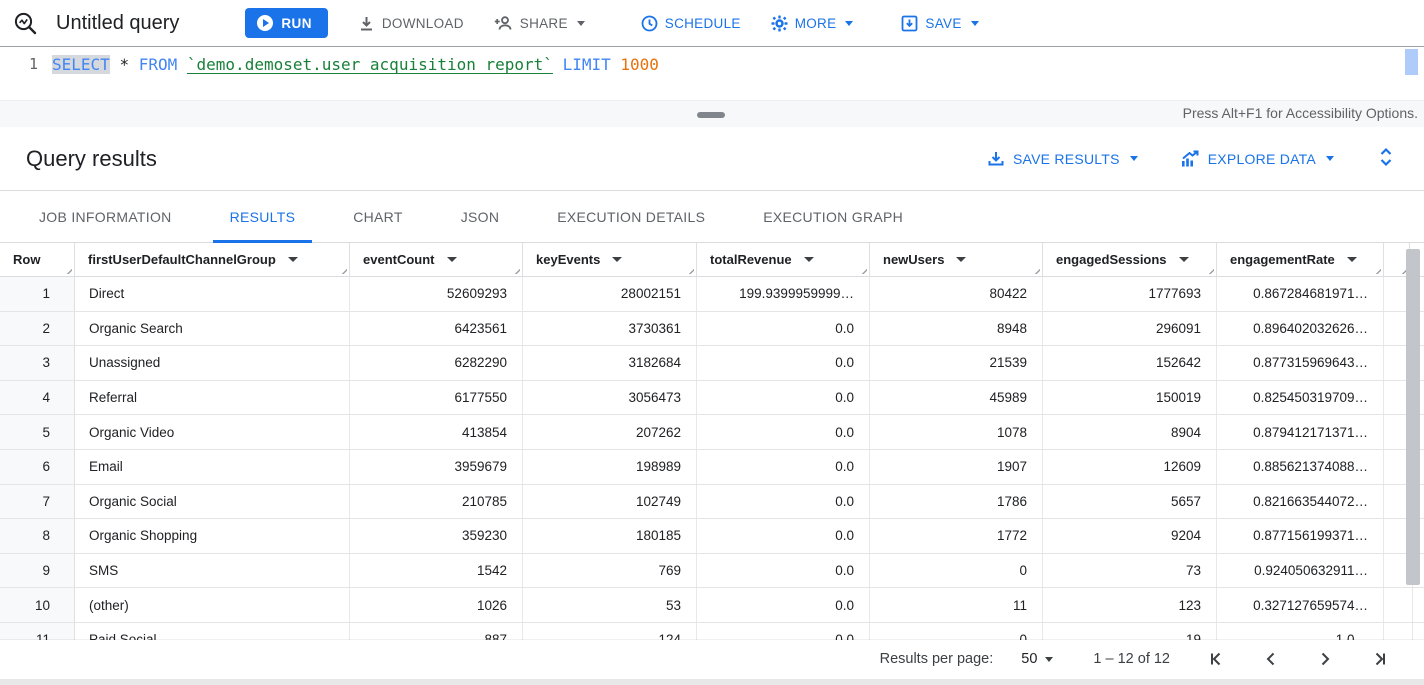 This screenshot has height=685, width=1424. Describe the element at coordinates (212, 466) in the screenshot. I see `cell-firstUserDefaultChannelGroup: Email` at that location.